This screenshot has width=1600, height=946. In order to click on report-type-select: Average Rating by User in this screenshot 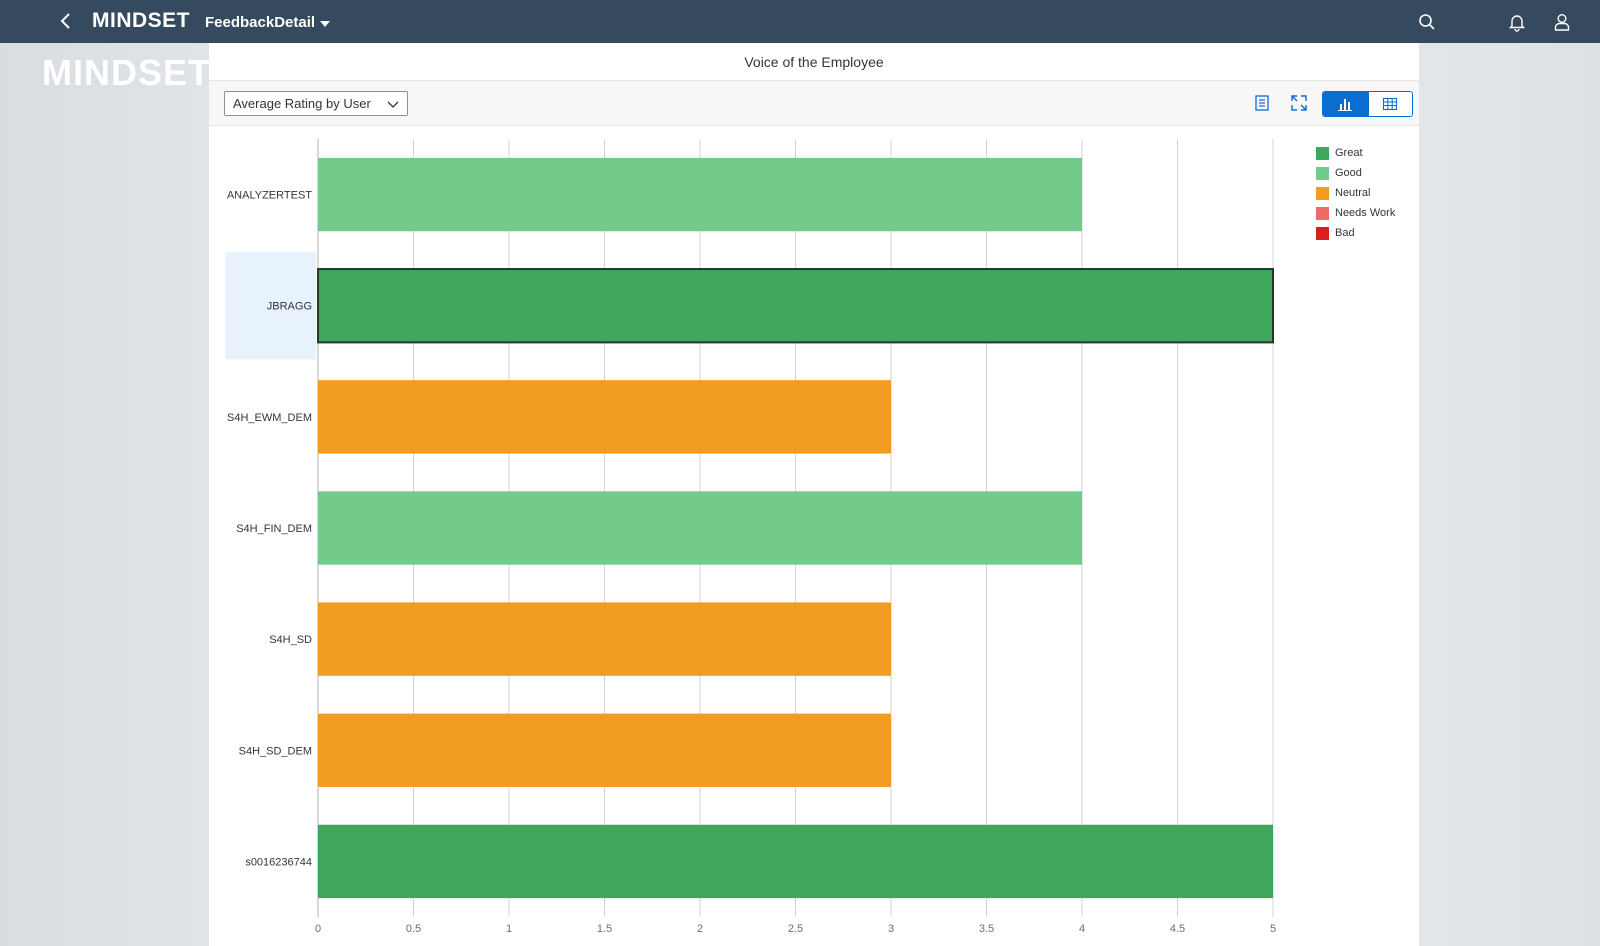, I will do `click(316, 103)`.